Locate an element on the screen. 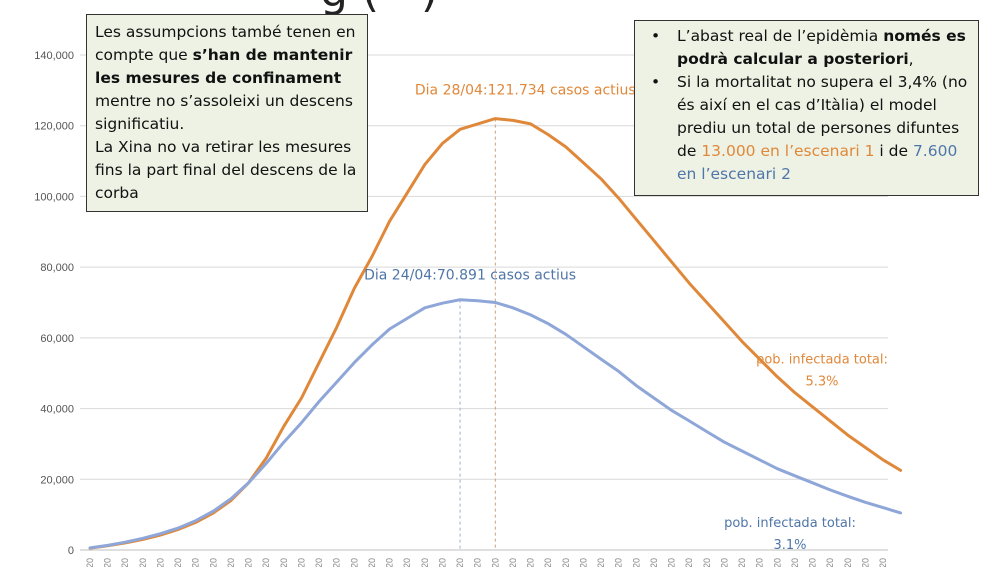 The width and height of the screenshot is (1000, 567). peak-annotation-2: Dia 24/04:70.891 casos actius is located at coordinates (470, 276).